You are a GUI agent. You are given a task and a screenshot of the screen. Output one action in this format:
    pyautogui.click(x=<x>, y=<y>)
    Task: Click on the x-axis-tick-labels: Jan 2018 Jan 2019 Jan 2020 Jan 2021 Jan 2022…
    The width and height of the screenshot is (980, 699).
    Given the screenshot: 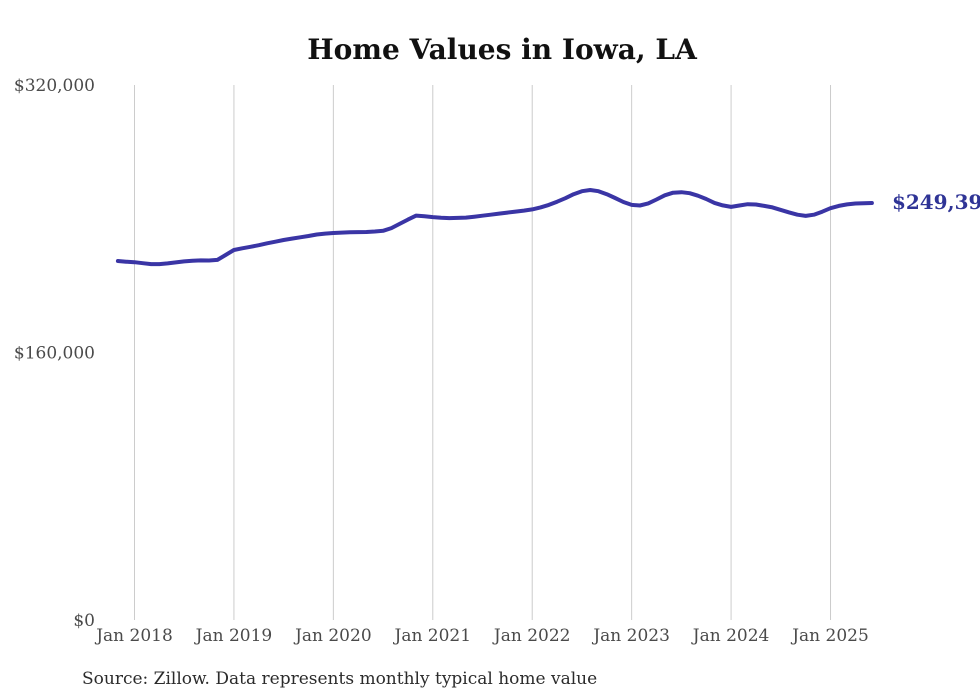 What is the action you would take?
    pyautogui.click(x=481, y=636)
    